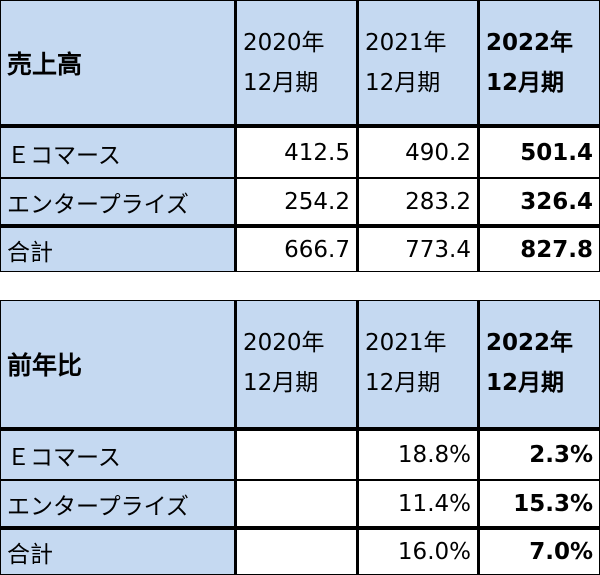 Image resolution: width=600 pixels, height=575 pixels. What do you see at coordinates (117, 365) in the screenshot?
I see `table-title: 前年比` at bounding box center [117, 365].